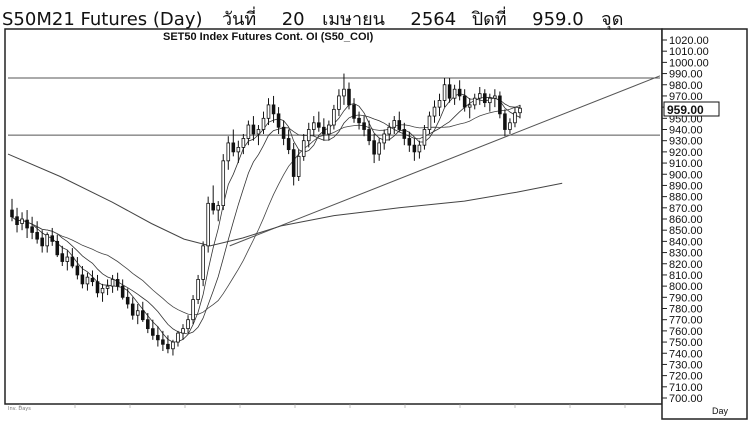 This screenshot has width=750, height=422. I want to click on y-tick-label: 930.00, so click(686, 142).